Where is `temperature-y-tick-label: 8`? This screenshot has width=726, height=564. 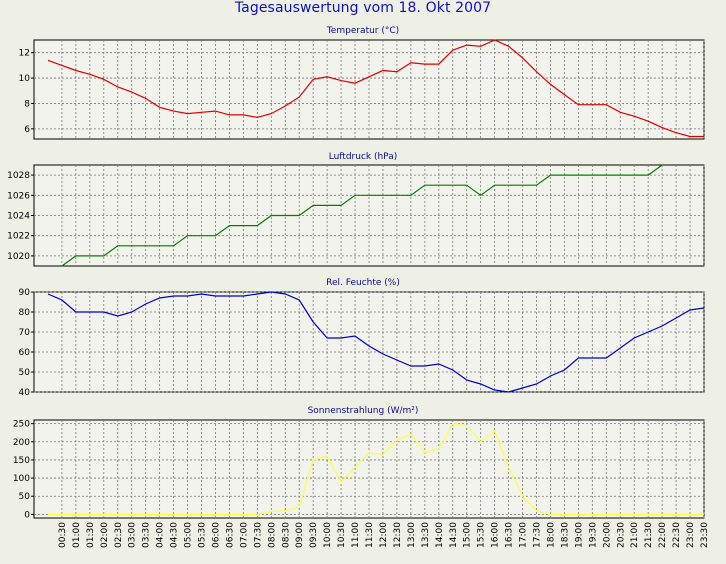 temperature-y-tick-label: 8 is located at coordinates (27, 104).